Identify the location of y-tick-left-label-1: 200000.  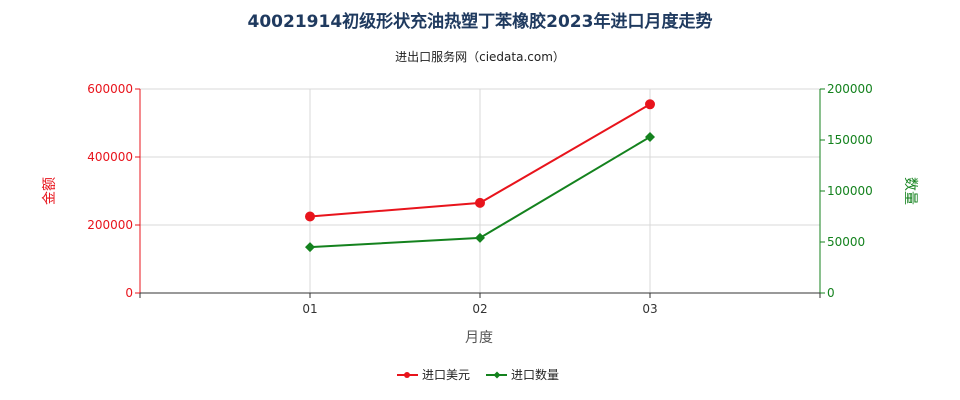
(110, 225).